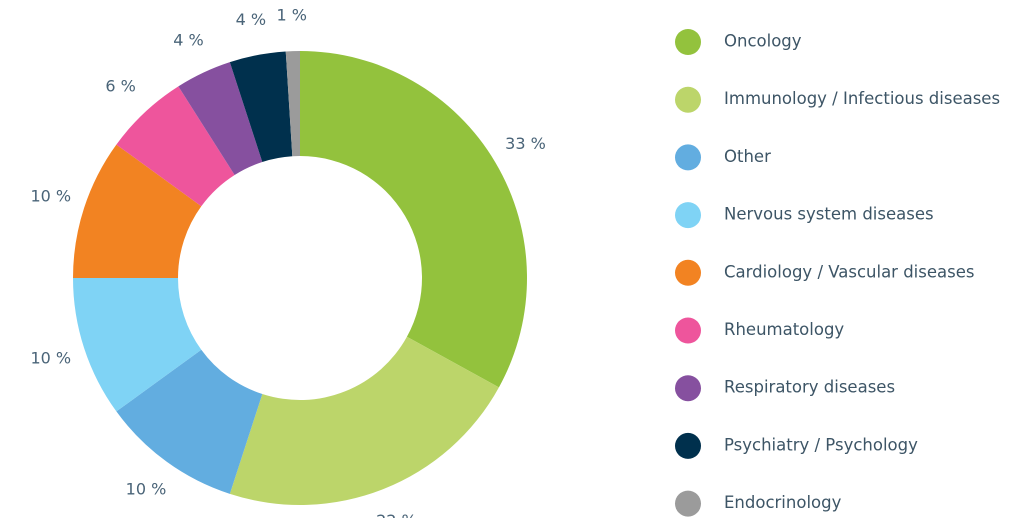 This screenshot has width=1032, height=518. What do you see at coordinates (784, 329) in the screenshot?
I see `legend-label: Rheumatology` at bounding box center [784, 329].